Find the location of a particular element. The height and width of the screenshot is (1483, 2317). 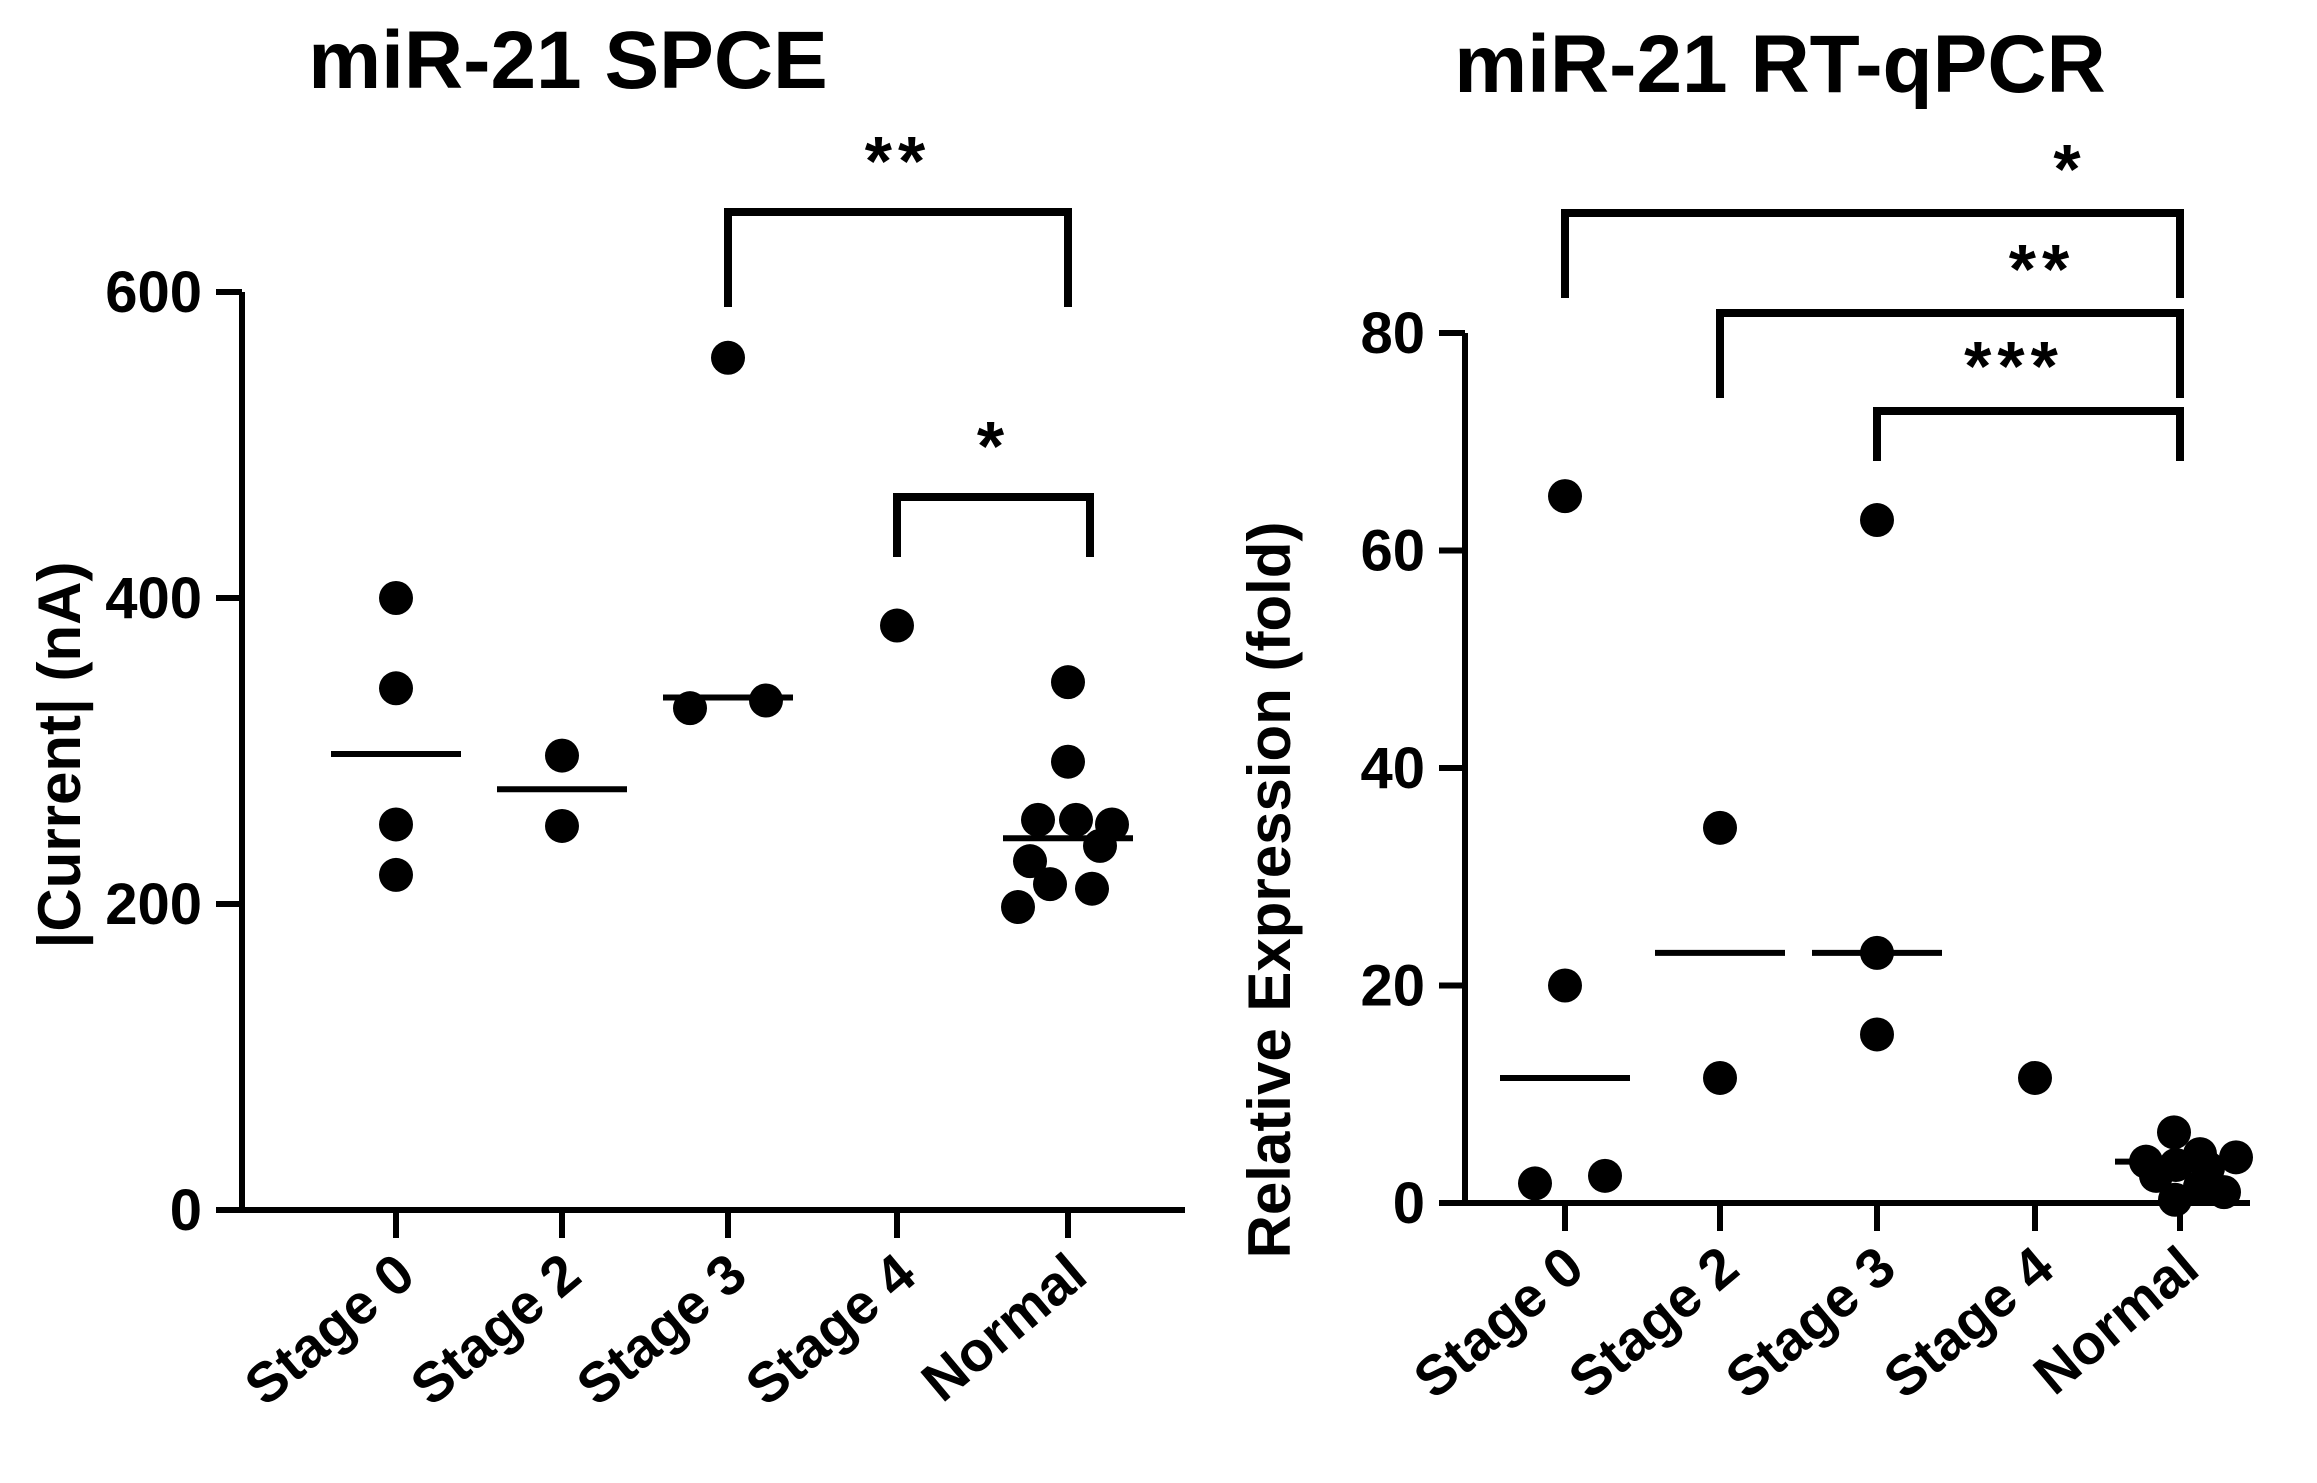

panel-title: miR-21 RT-qPCR is located at coordinates (1780, 64).